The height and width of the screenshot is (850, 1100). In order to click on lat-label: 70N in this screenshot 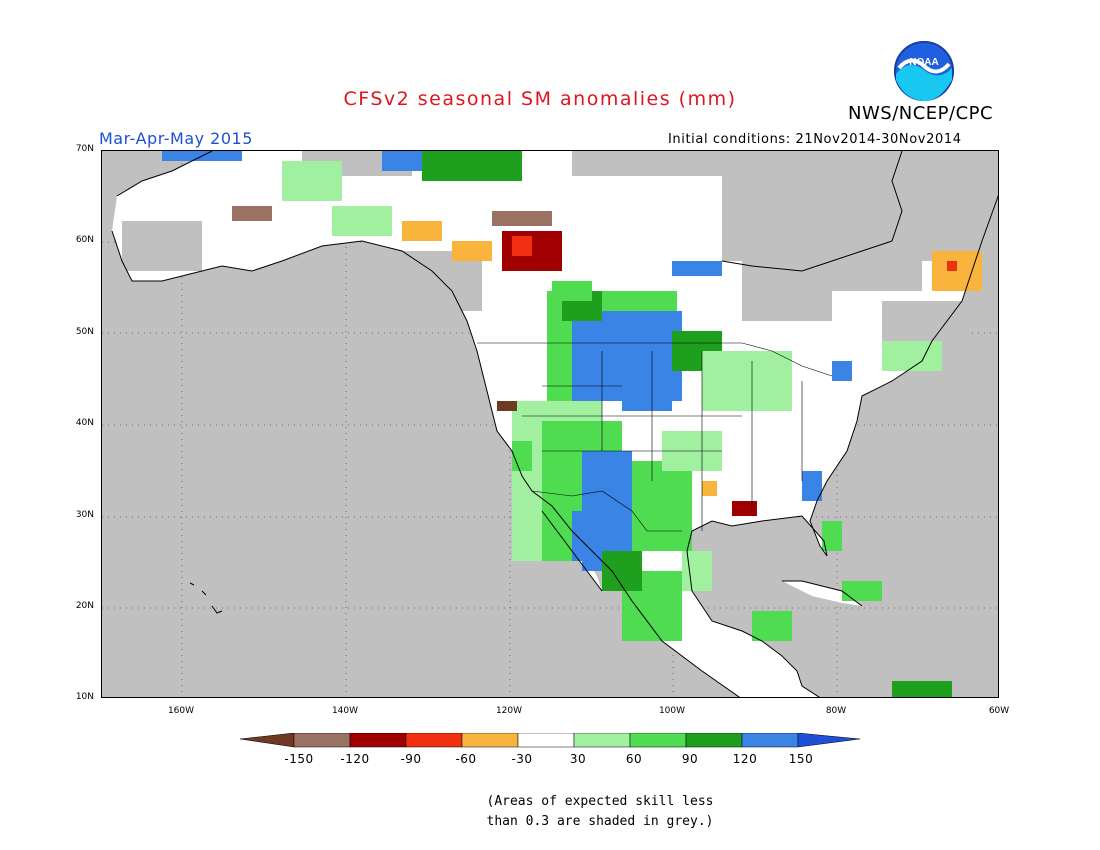, I will do `click(84, 149)`.